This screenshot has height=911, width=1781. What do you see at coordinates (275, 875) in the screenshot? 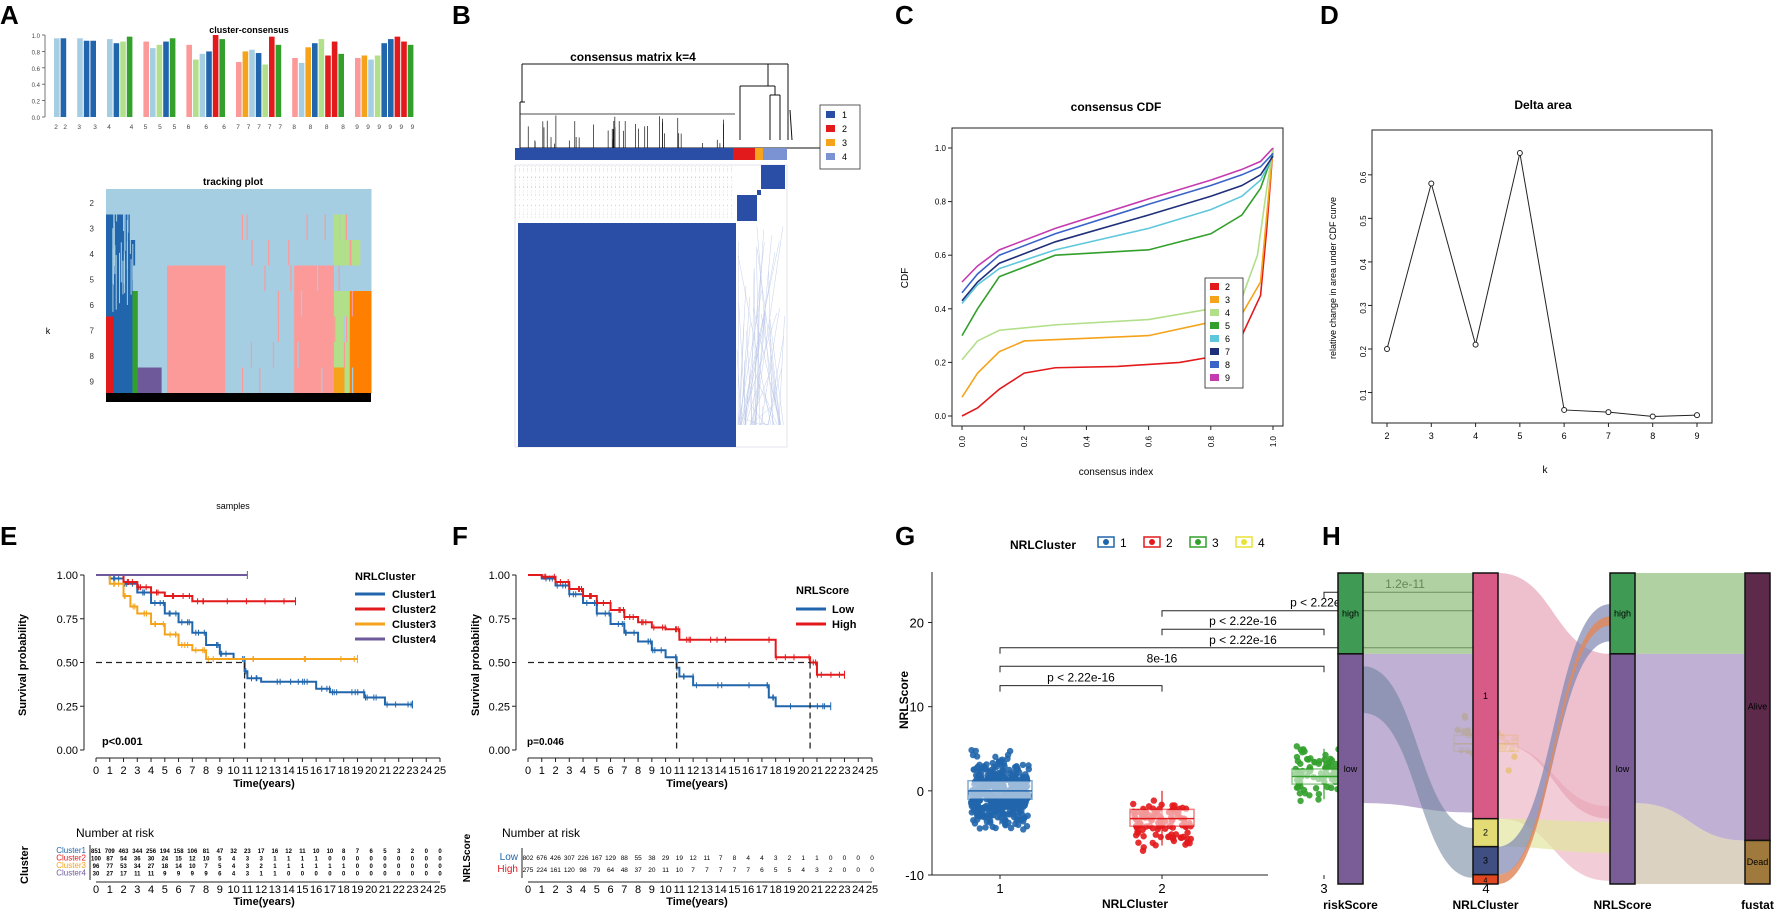
I see `risk-e-cell: 1` at bounding box center [275, 875].